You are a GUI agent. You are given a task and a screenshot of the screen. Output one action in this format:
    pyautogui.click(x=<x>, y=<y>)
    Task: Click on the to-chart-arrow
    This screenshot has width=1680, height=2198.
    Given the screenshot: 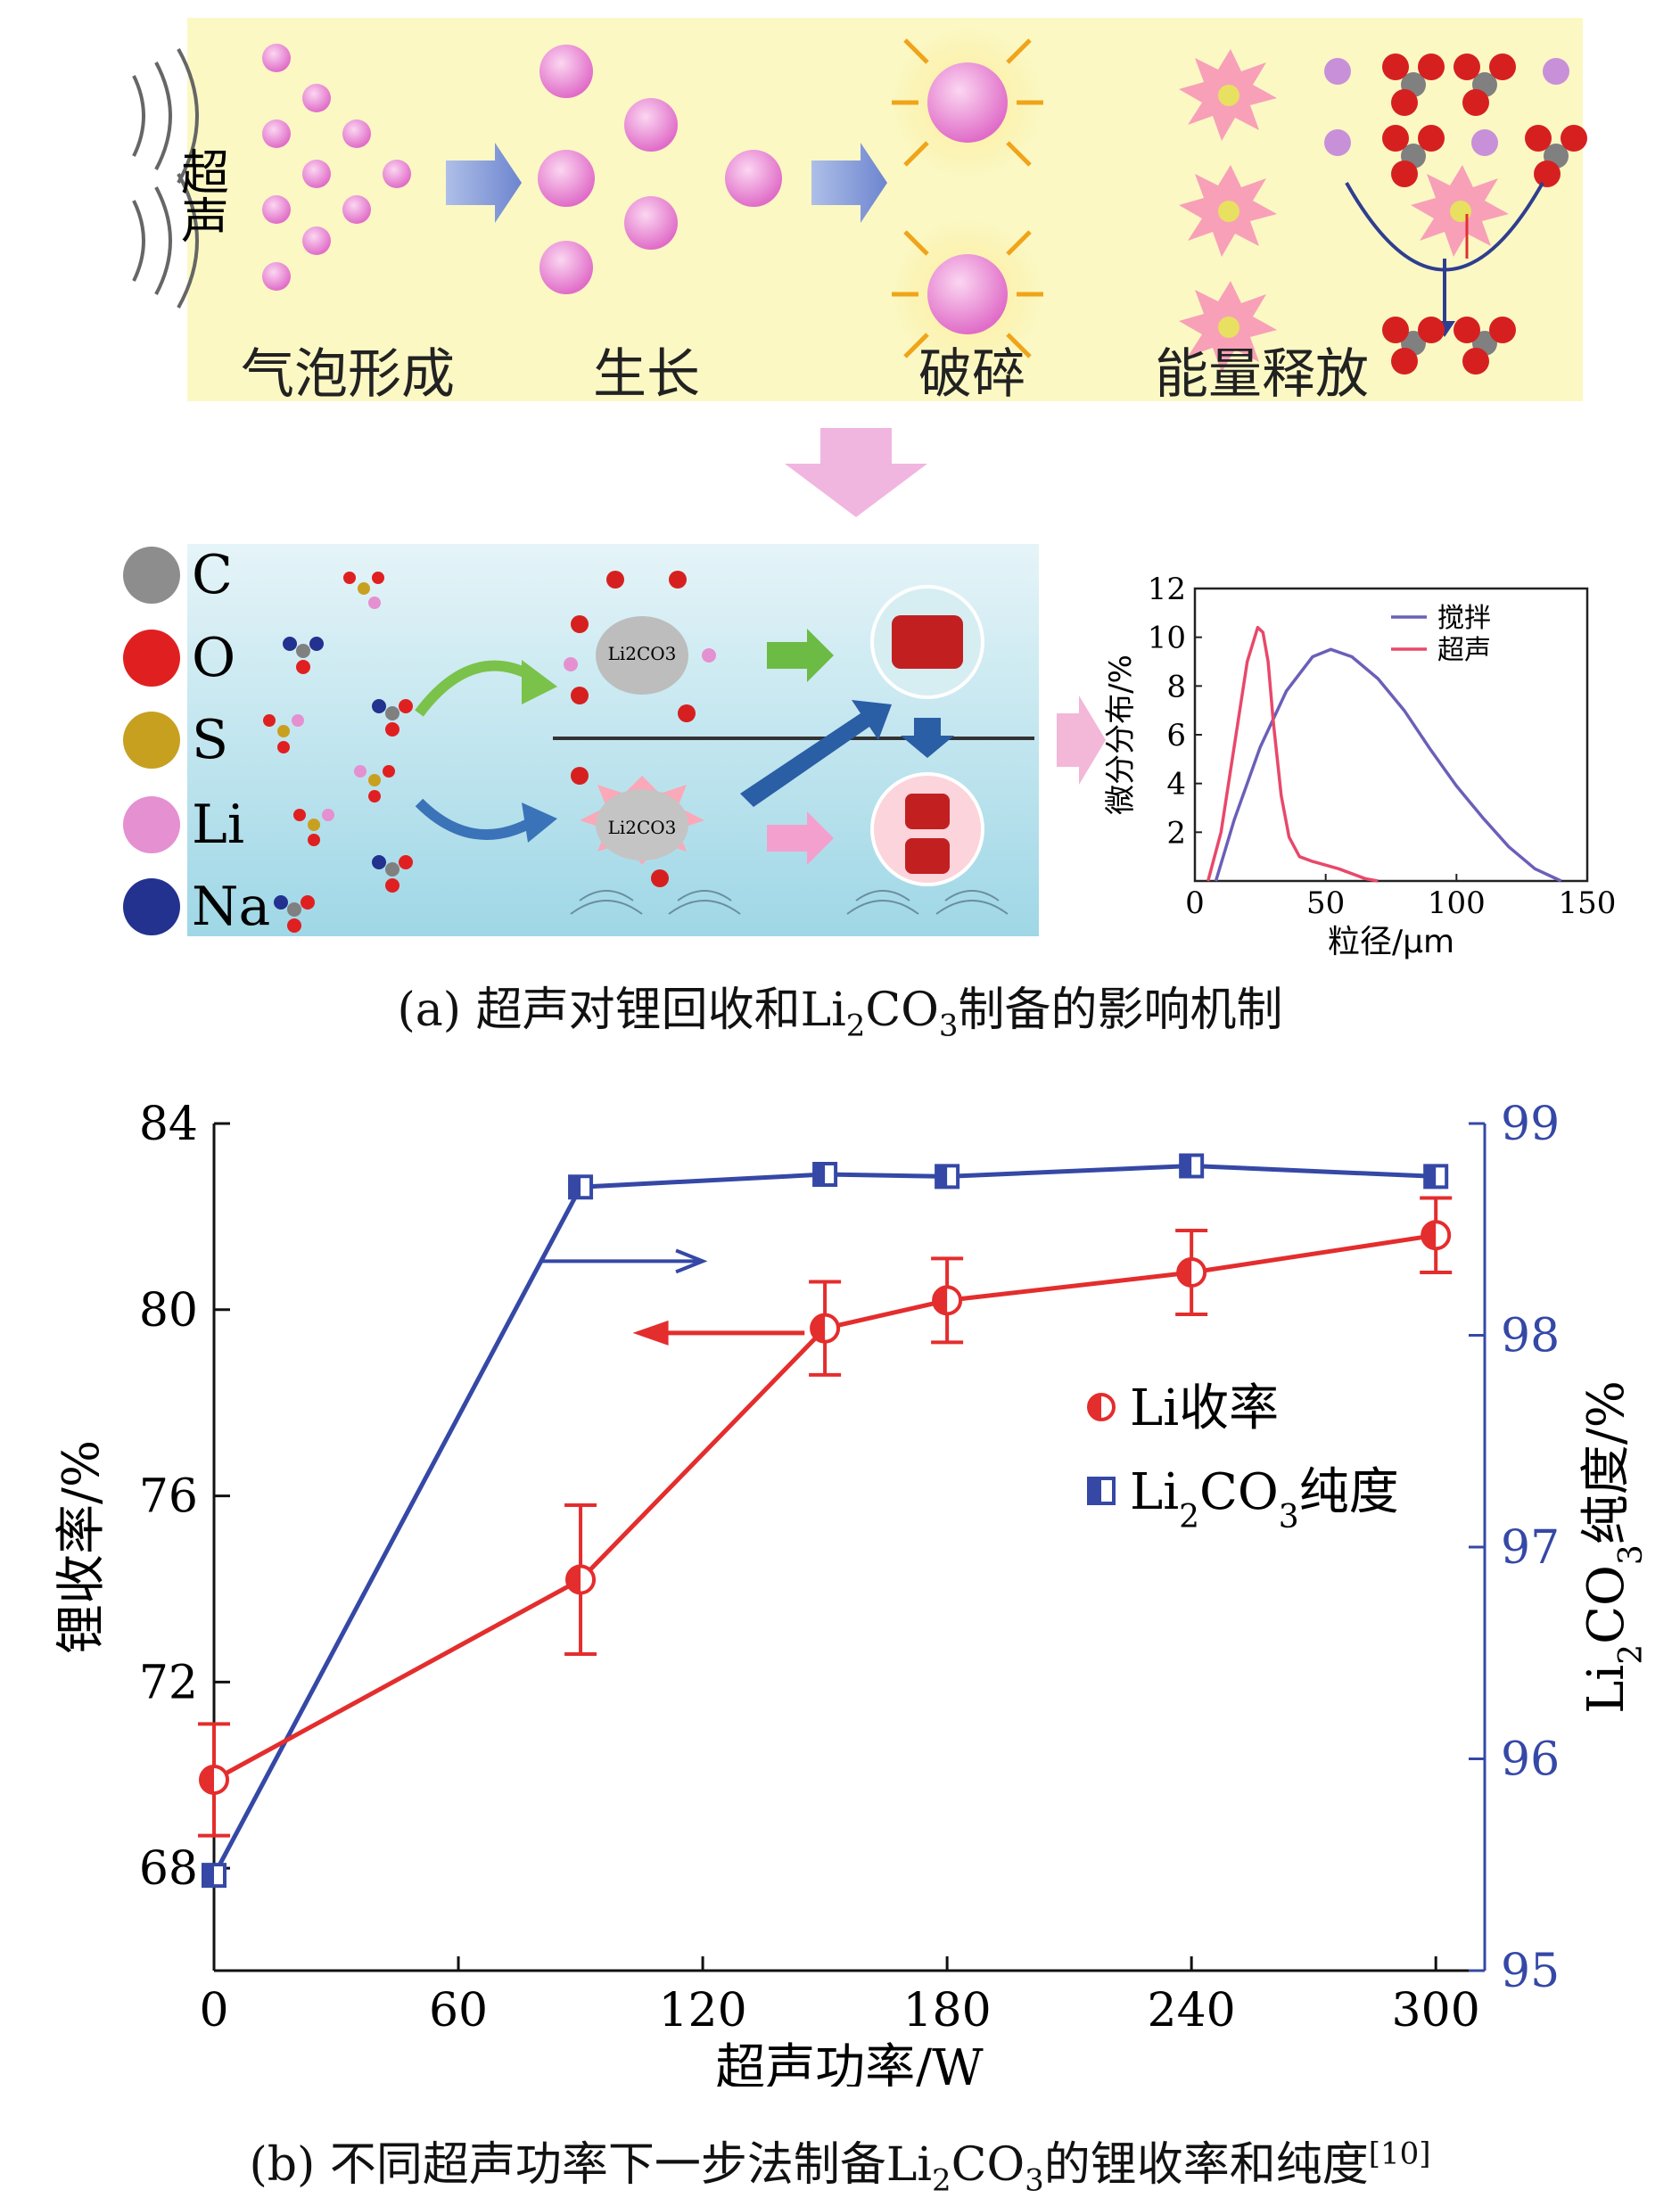 What is the action you would take?
    pyautogui.click(x=1081, y=740)
    